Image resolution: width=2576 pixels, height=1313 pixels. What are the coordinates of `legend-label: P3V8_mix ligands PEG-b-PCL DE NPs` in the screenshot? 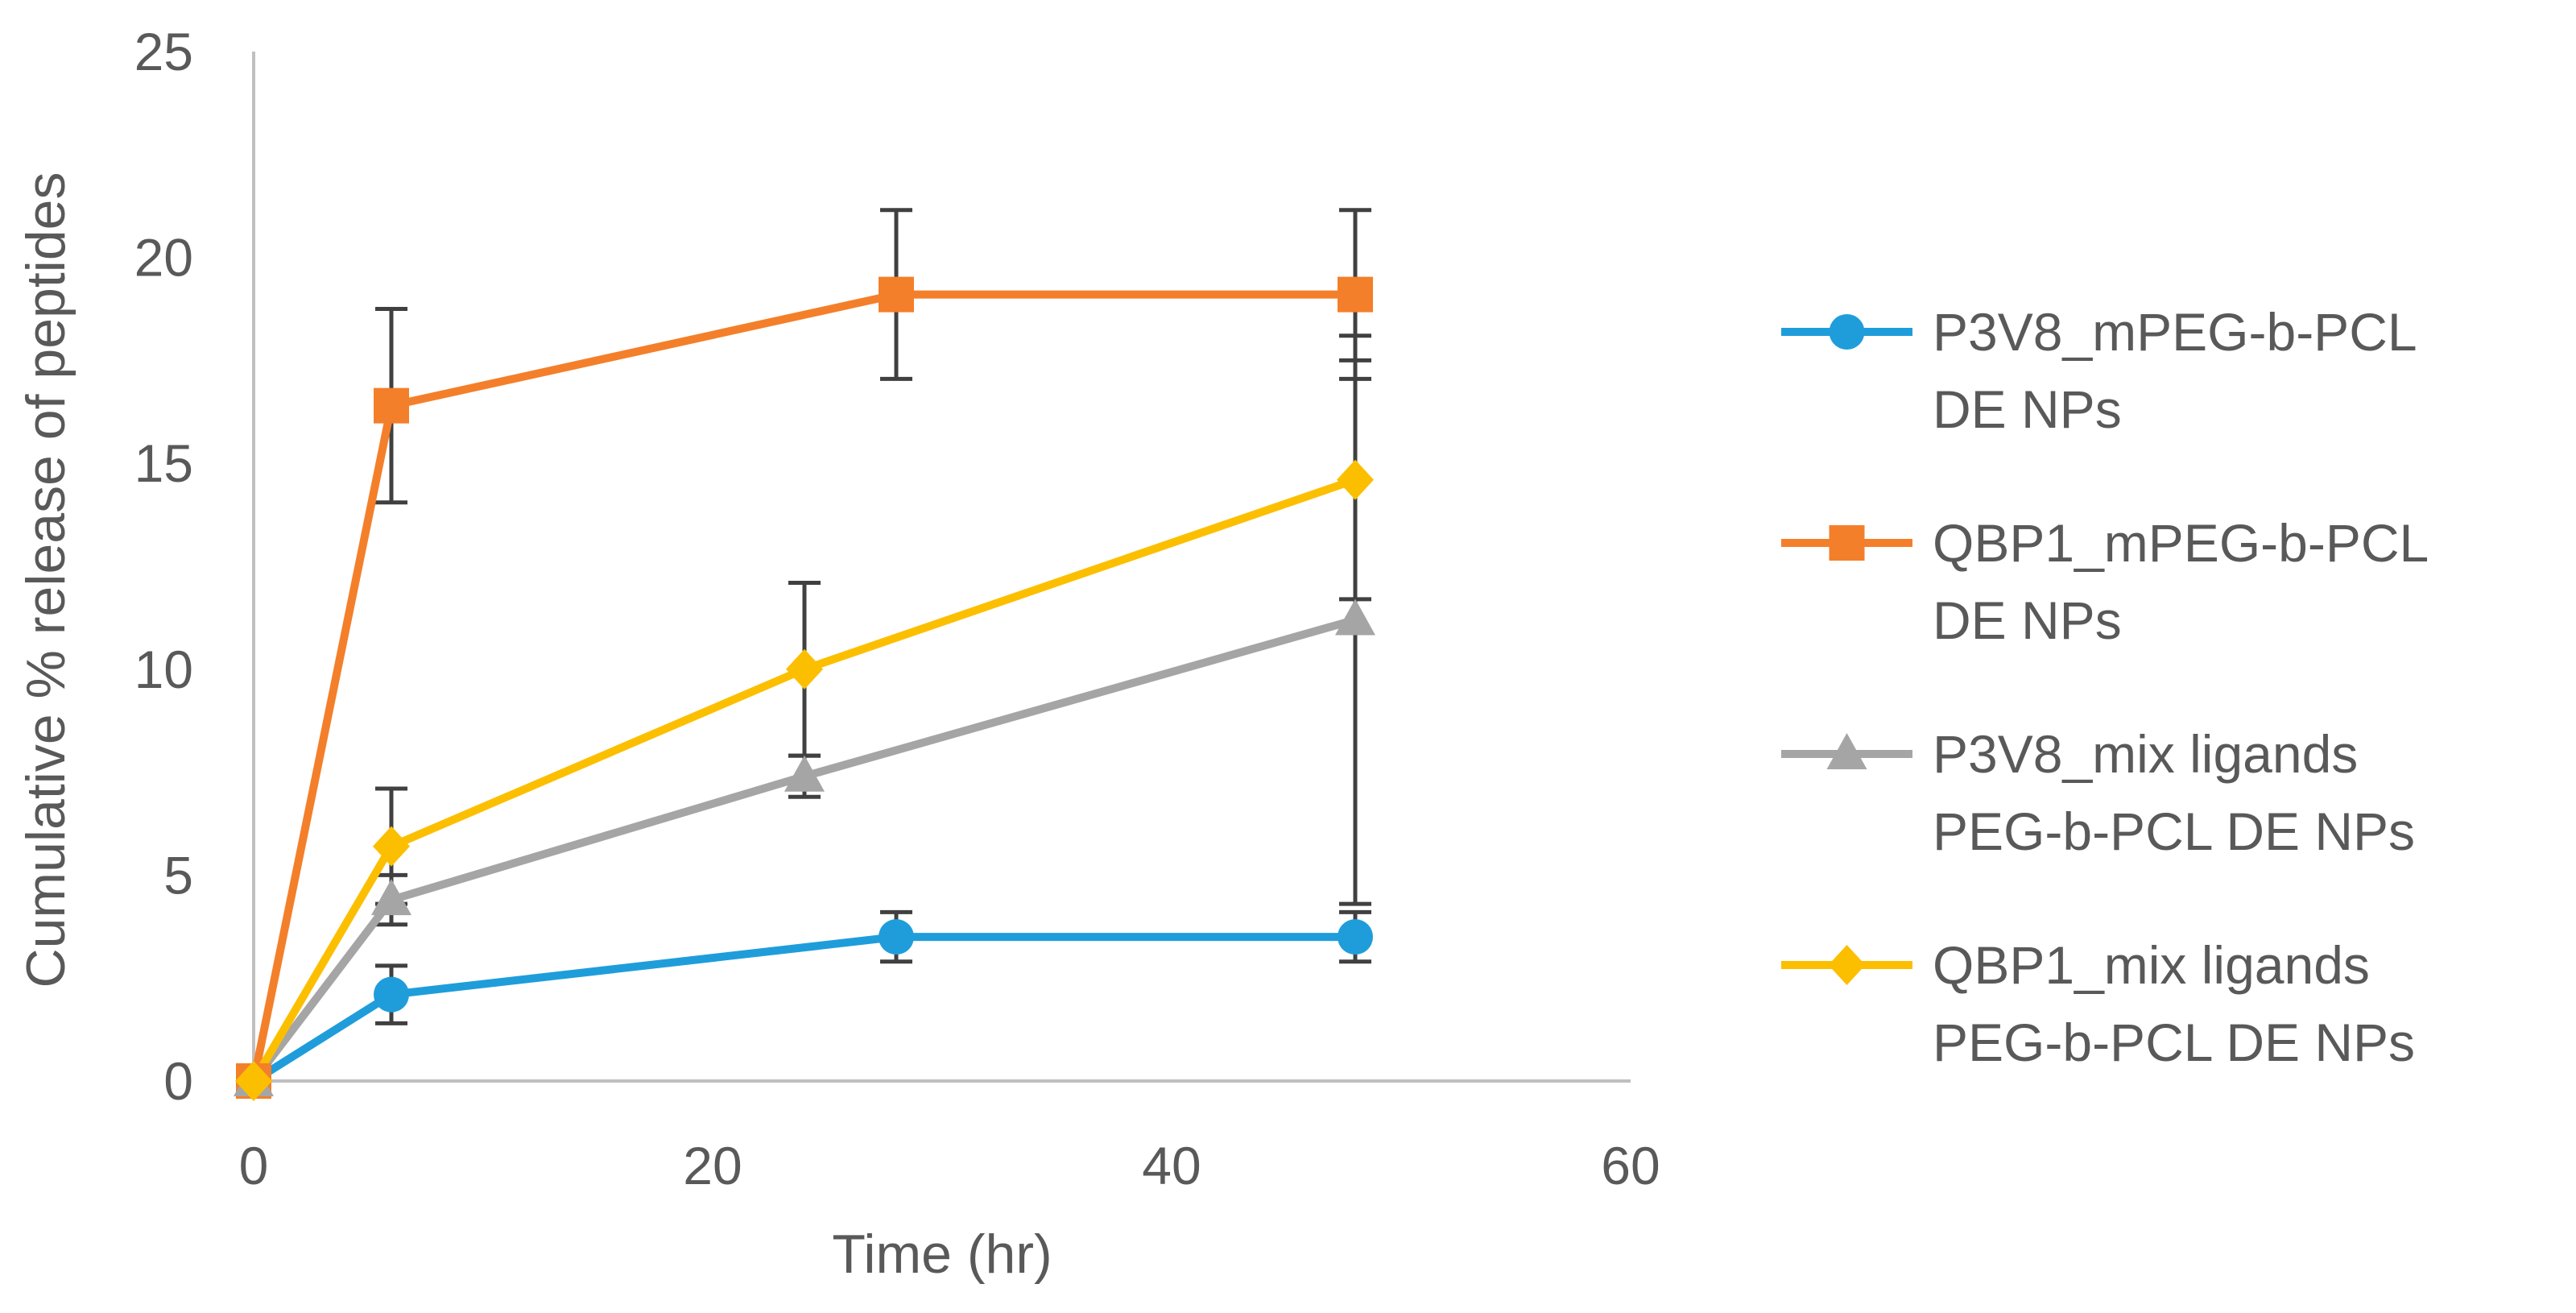 It's located at (2174, 793).